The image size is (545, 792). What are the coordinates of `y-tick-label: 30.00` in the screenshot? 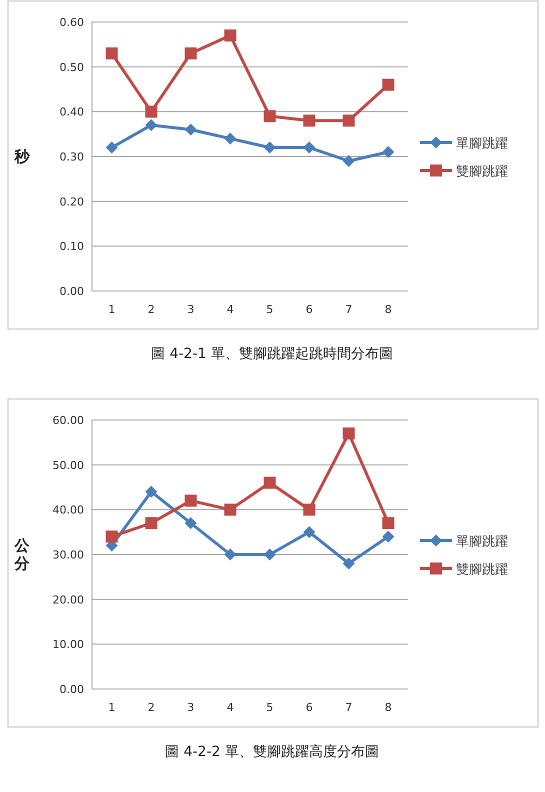 It's located at (68, 555).